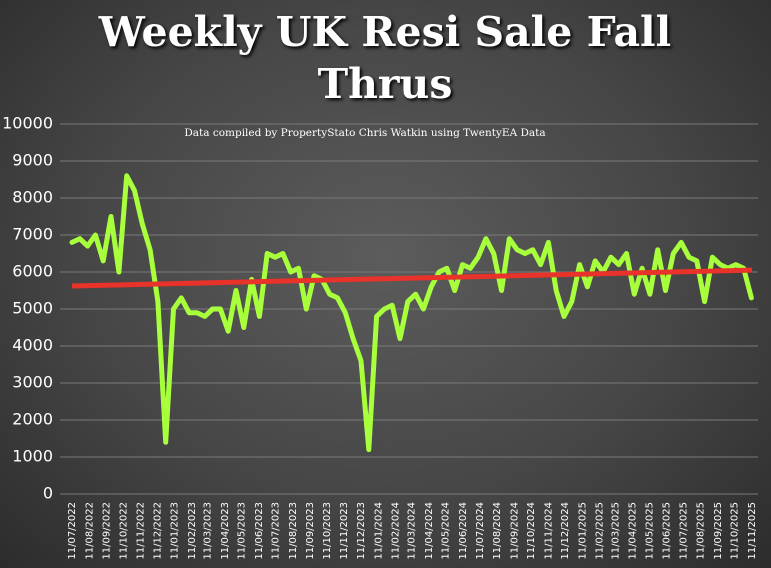  What do you see at coordinates (175, 531) in the screenshot?
I see `x-tick-label: 11/01/2023` at bounding box center [175, 531].